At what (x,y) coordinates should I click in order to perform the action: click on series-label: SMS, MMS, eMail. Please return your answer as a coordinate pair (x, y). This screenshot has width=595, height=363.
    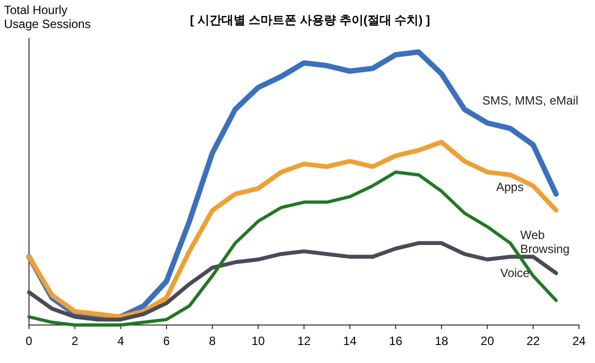
    Looking at the image, I should click on (530, 100).